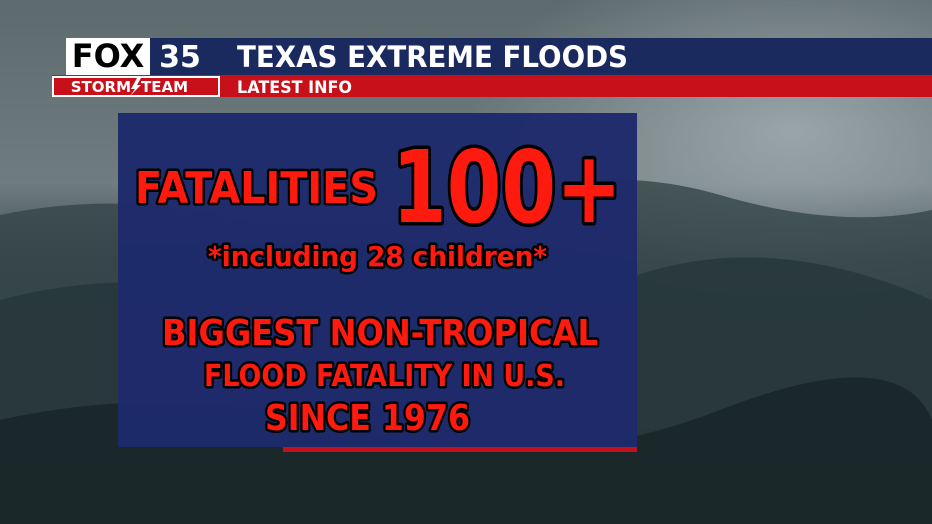 The height and width of the screenshot is (524, 932). Describe the element at coordinates (384, 376) in the screenshot. I see `headline-line: FLOOD FATALITY IN U.S.` at that location.